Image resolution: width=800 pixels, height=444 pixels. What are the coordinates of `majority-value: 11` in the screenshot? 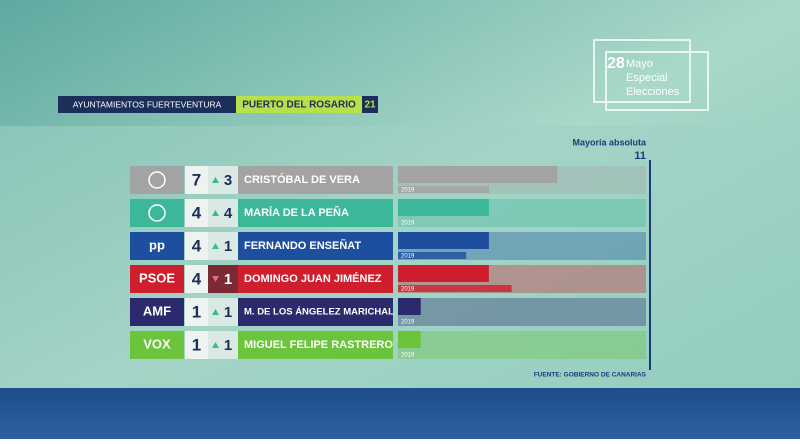 It's located at (640, 156).